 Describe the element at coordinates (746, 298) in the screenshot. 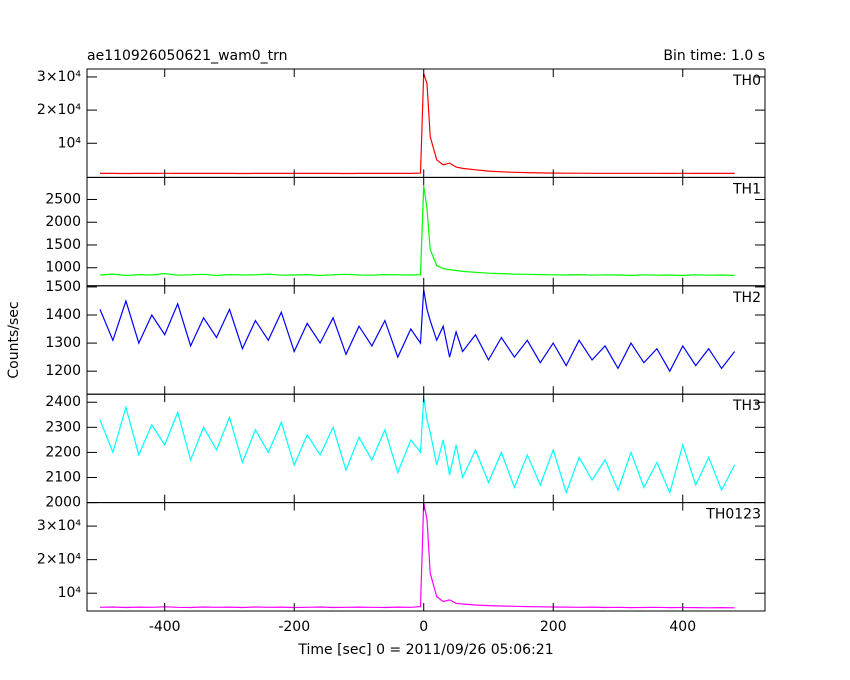

I see `panel-label: TH2` at that location.